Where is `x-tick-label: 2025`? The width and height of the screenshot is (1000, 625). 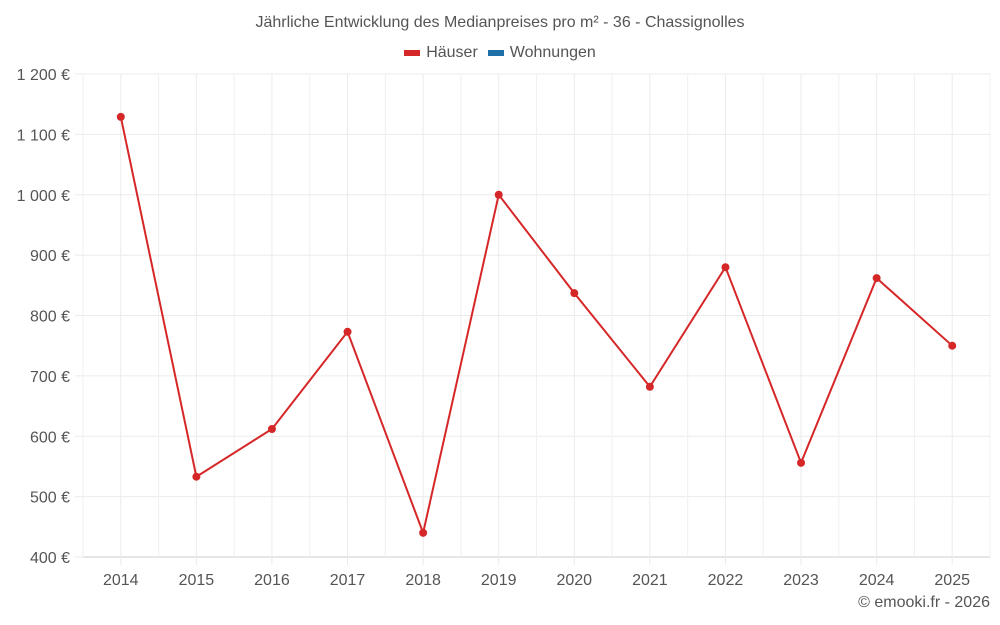
x-tick-label: 2025 is located at coordinates (952, 580).